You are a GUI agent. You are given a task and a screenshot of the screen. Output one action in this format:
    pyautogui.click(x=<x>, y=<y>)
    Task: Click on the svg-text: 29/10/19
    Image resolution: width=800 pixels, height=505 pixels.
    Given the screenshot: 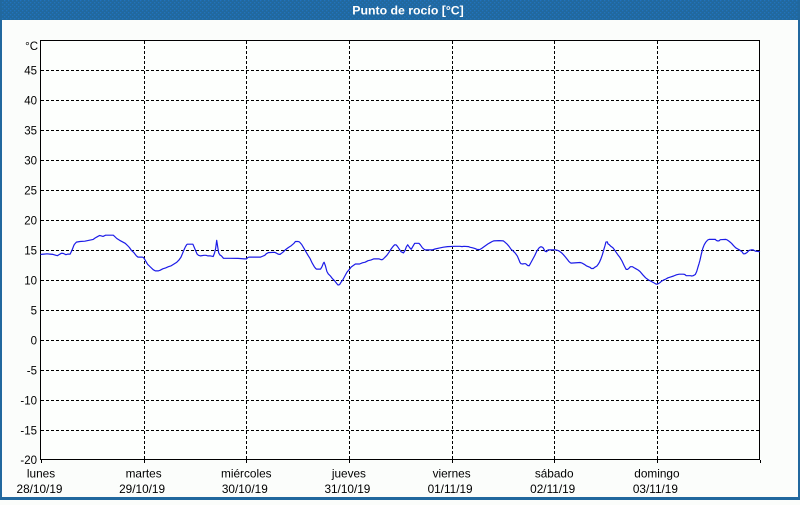 What is the action you would take?
    pyautogui.click(x=142, y=489)
    